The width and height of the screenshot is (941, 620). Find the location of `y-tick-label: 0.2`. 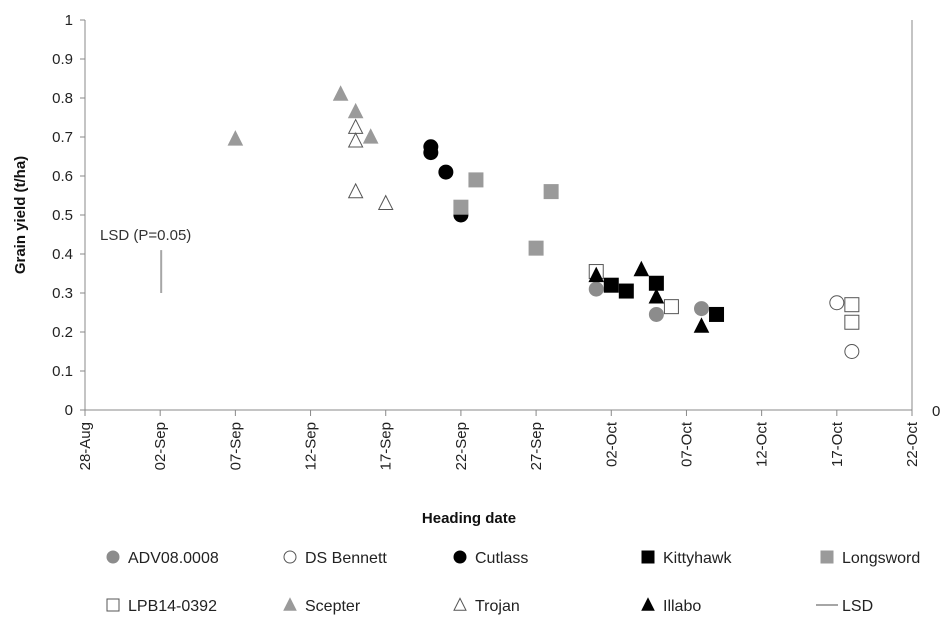

y-tick-label: 0.2 is located at coordinates (62, 332).